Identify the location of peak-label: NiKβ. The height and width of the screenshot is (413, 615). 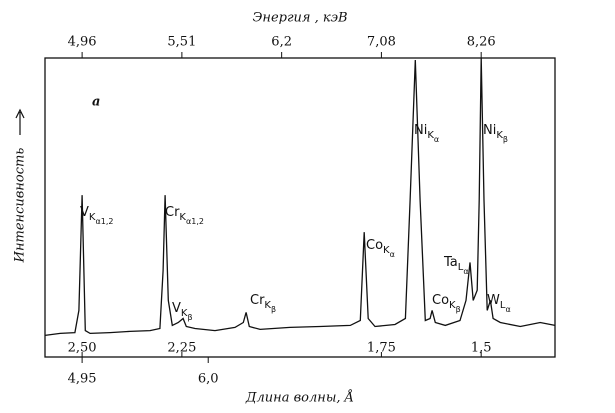
(495, 133).